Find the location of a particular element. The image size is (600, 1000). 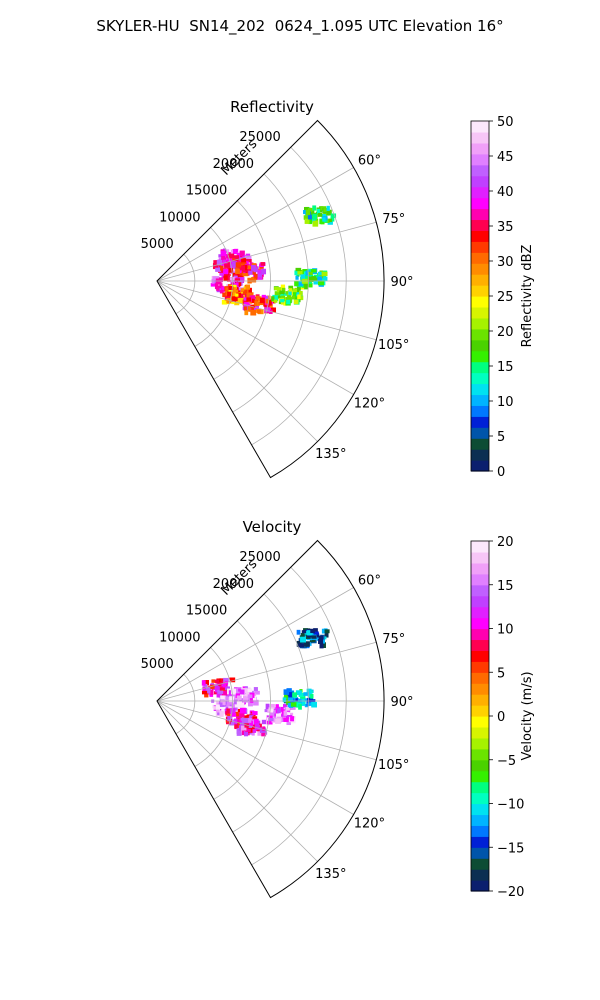

colorbar: 0 5 10 15 20 25 30 35 40 45 50 Reflectivity dBZ is located at coordinates (502, 297).